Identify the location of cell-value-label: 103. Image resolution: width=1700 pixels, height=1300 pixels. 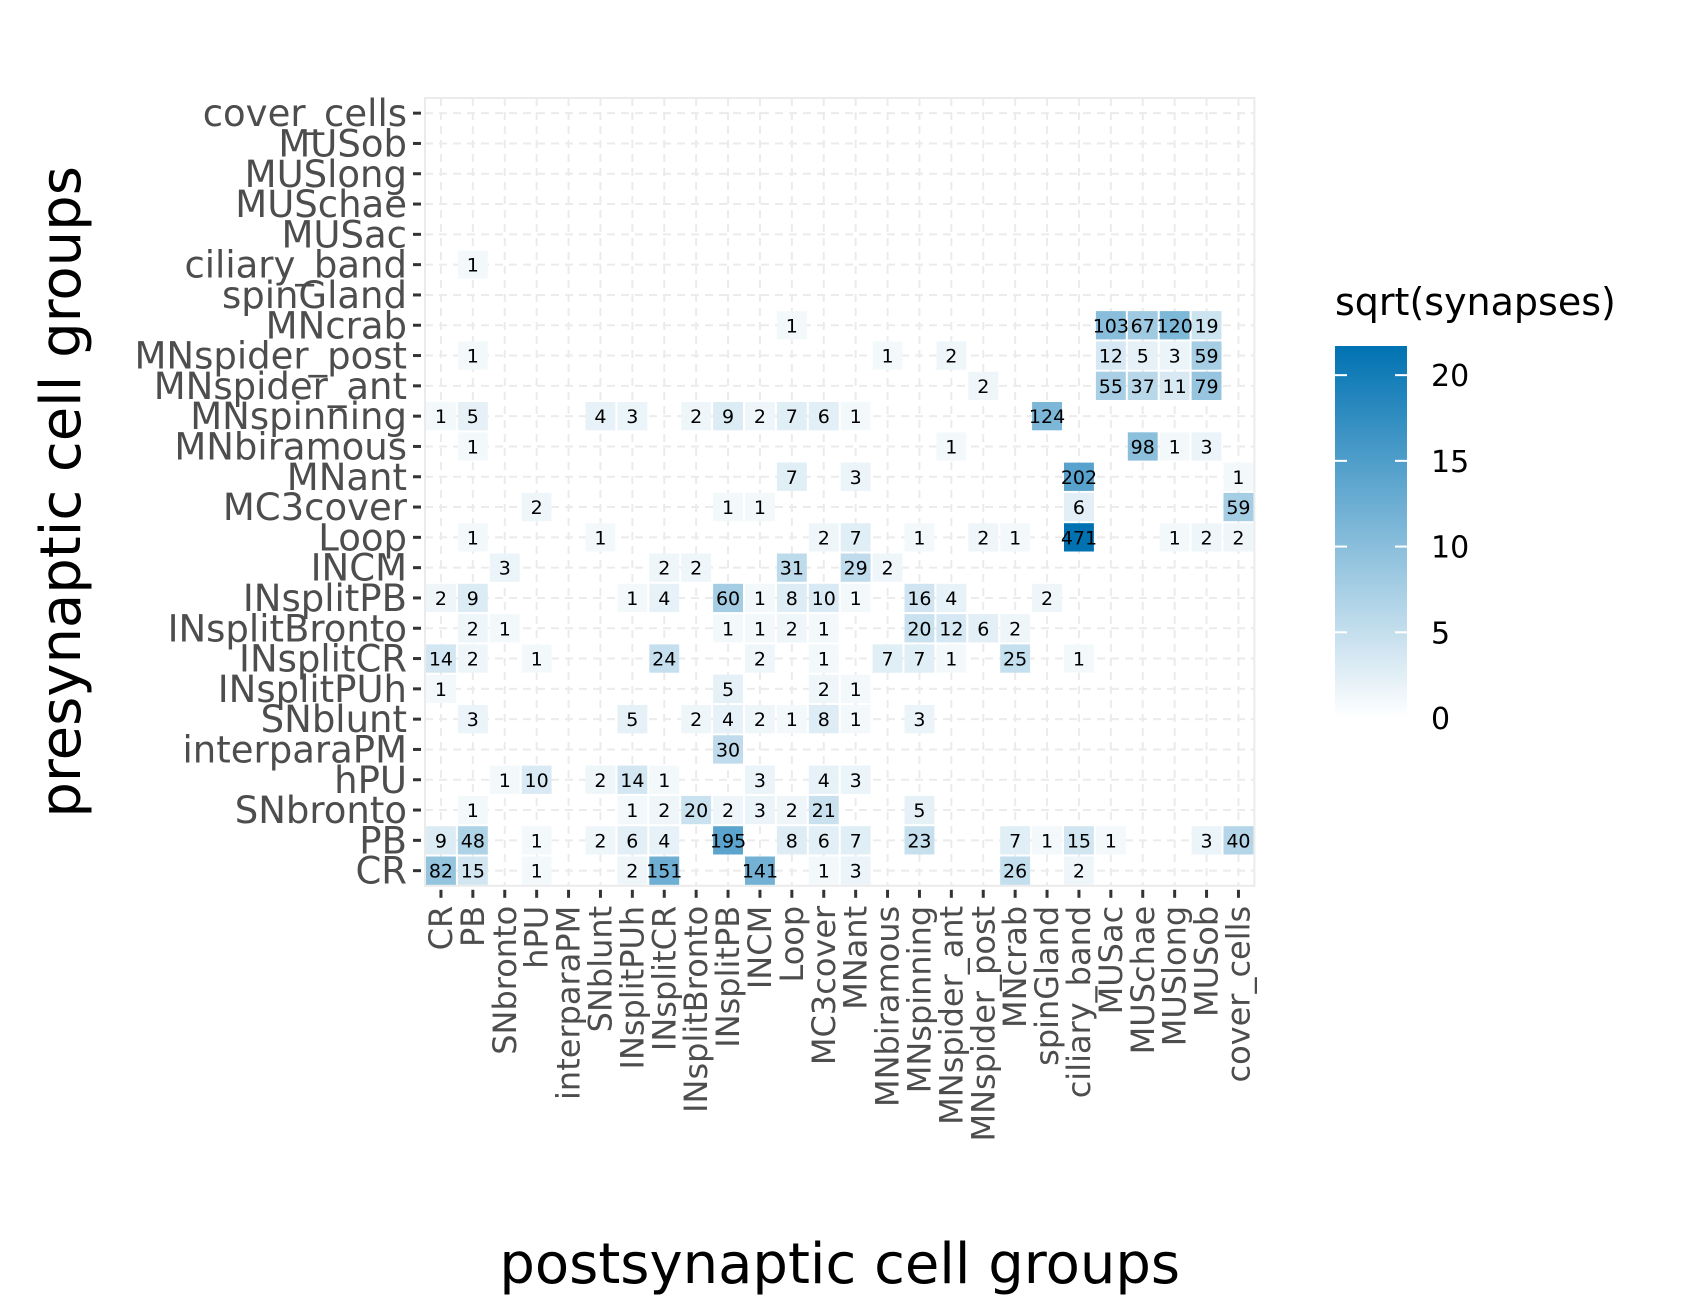
(1111, 326).